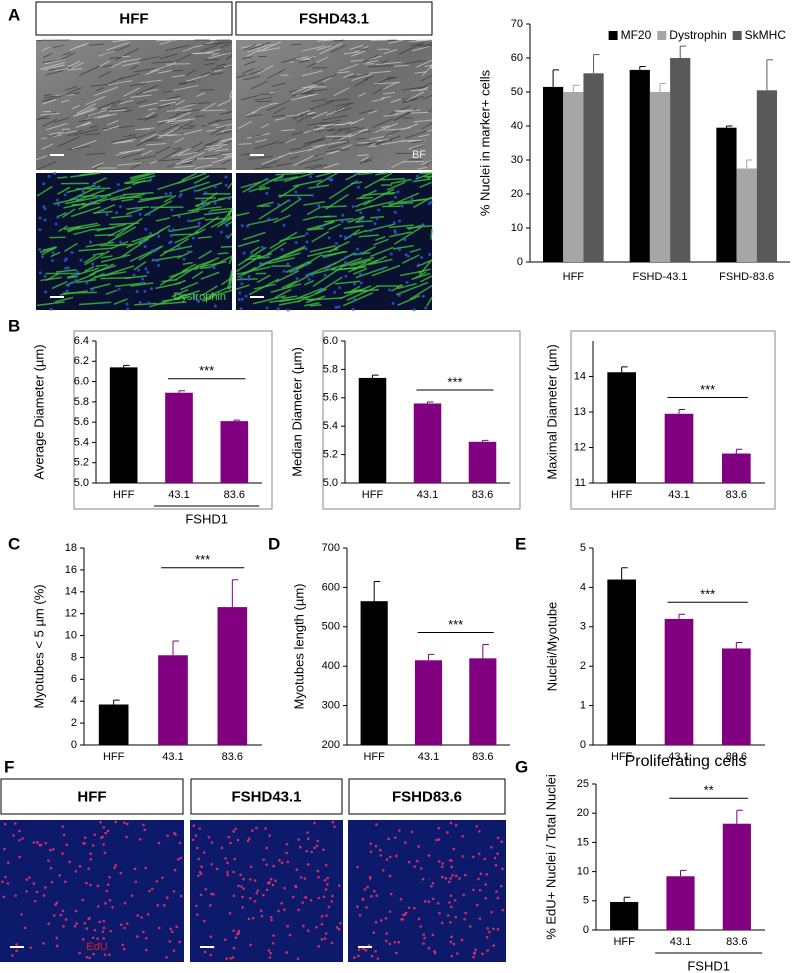 This screenshot has height=973, width=798. I want to click on y-tick-label: 200, so click(331, 745).